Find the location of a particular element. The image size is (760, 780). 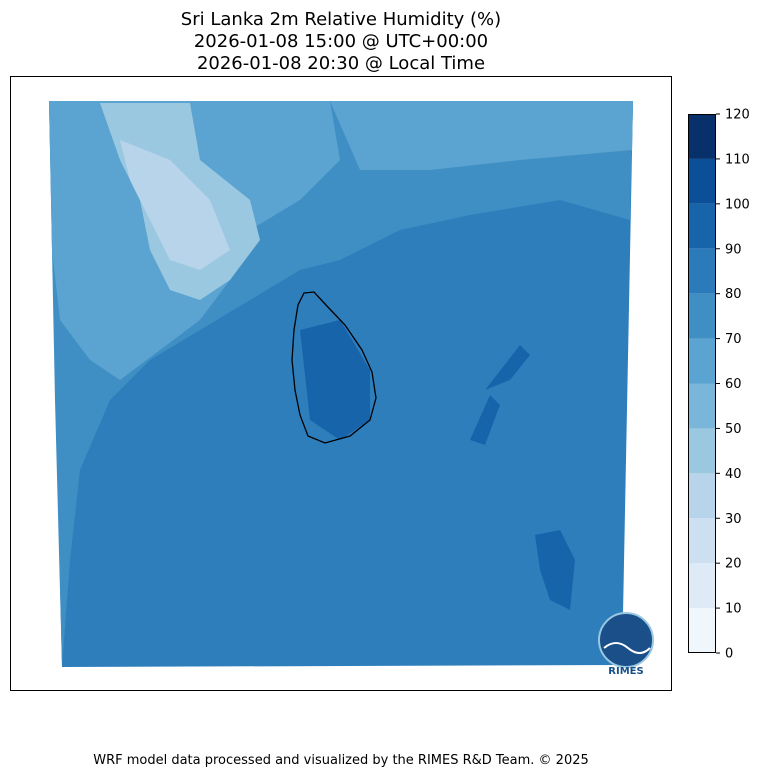

title-line: 2026-01-08 15:00 @ UTC+00:00 is located at coordinates (341, 41).